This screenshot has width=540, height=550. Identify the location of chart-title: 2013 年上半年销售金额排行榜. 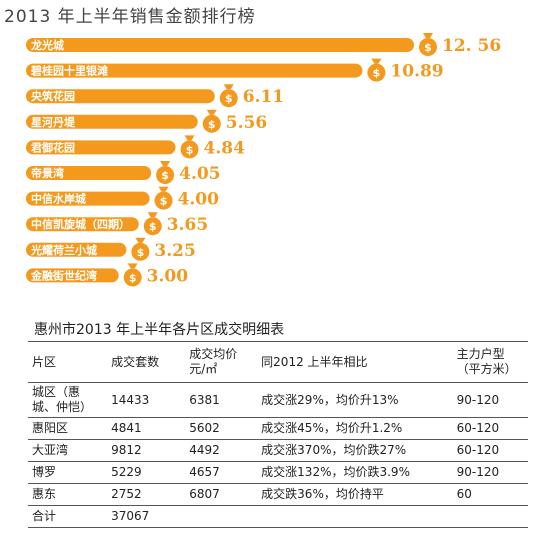
(130, 17).